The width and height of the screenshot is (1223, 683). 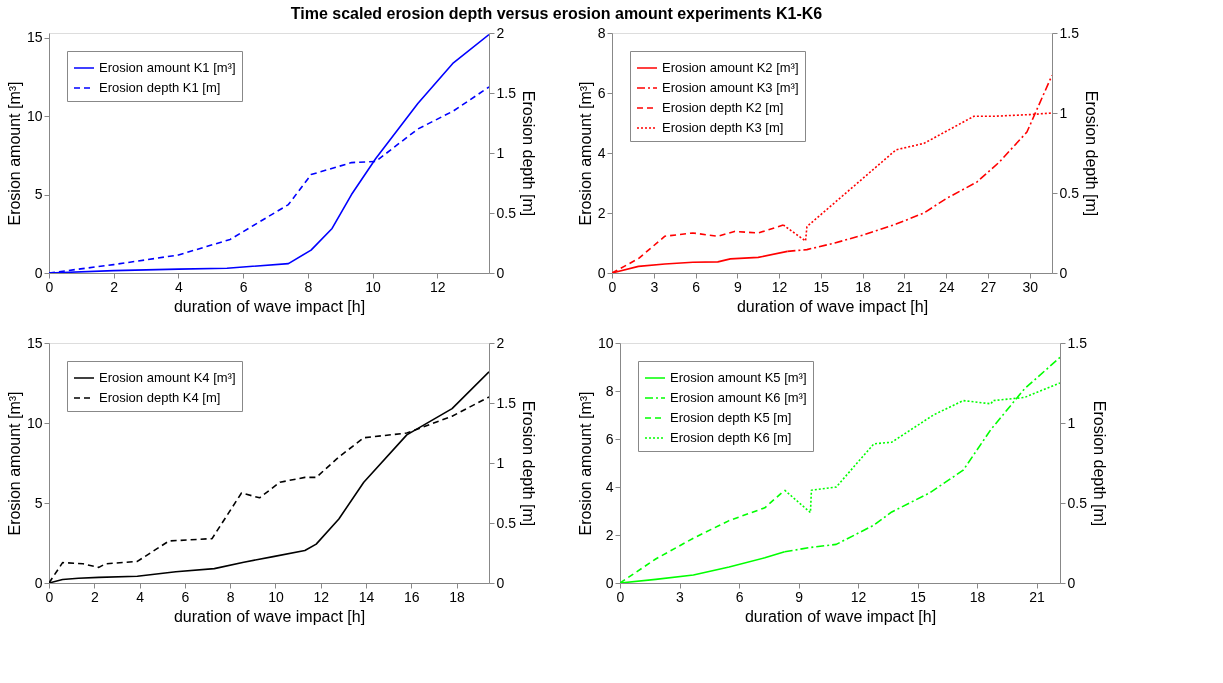 I want to click on x-tick-label: 16, so click(x=412, y=596).